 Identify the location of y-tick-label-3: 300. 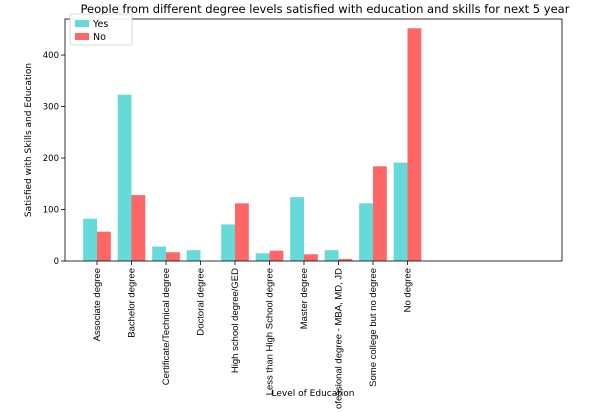
(51, 108).